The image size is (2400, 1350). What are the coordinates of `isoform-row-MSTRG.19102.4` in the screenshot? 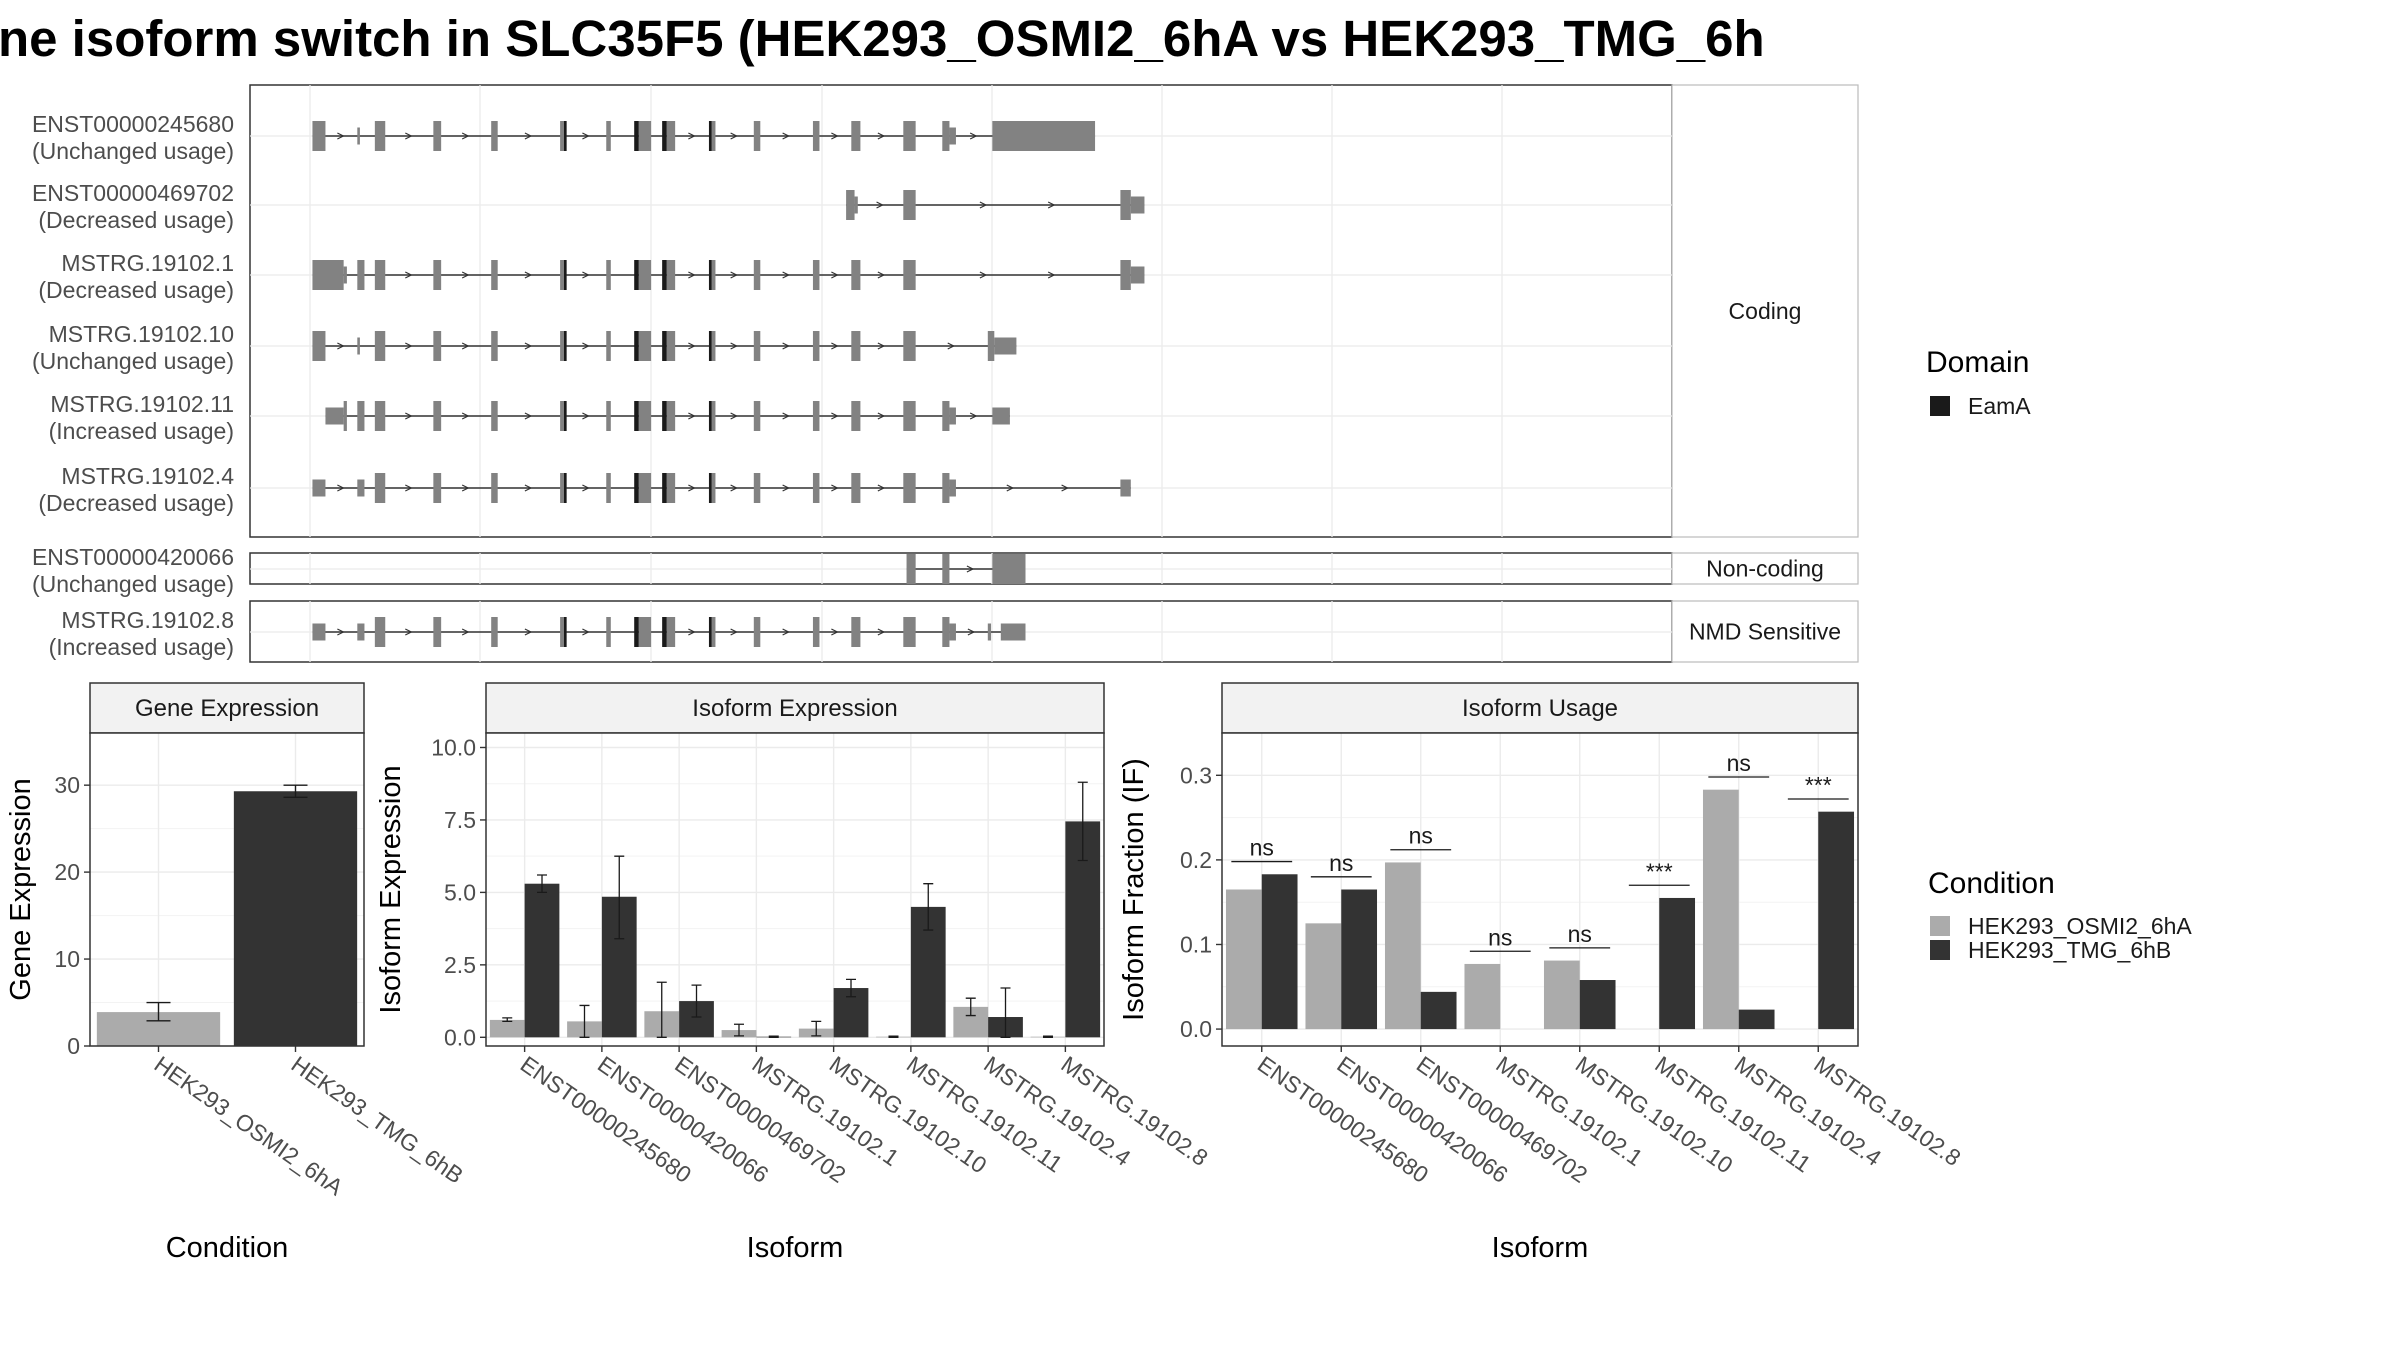 It's located at (961, 488).